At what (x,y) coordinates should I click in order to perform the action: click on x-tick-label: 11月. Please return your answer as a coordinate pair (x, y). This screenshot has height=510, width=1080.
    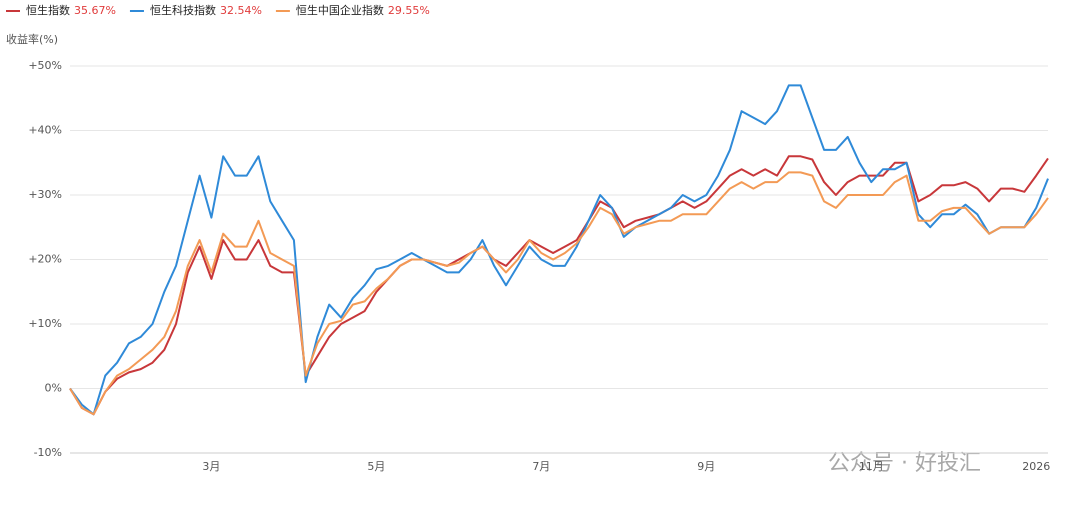
    Looking at the image, I should click on (871, 466).